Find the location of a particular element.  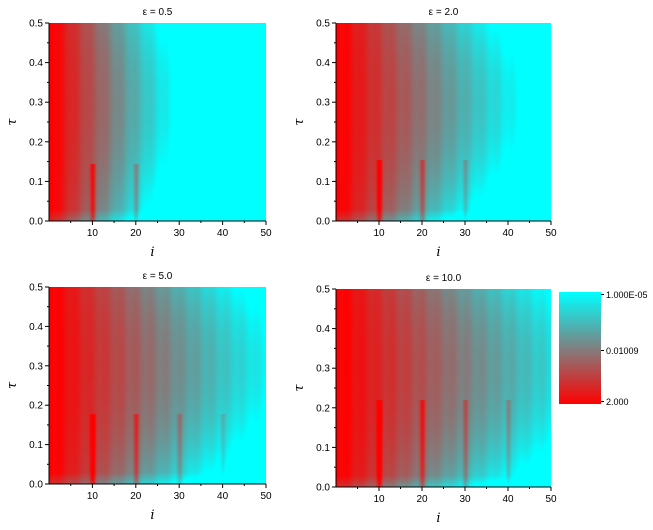

subplot-title: ε = 0.5 is located at coordinates (158, 12).